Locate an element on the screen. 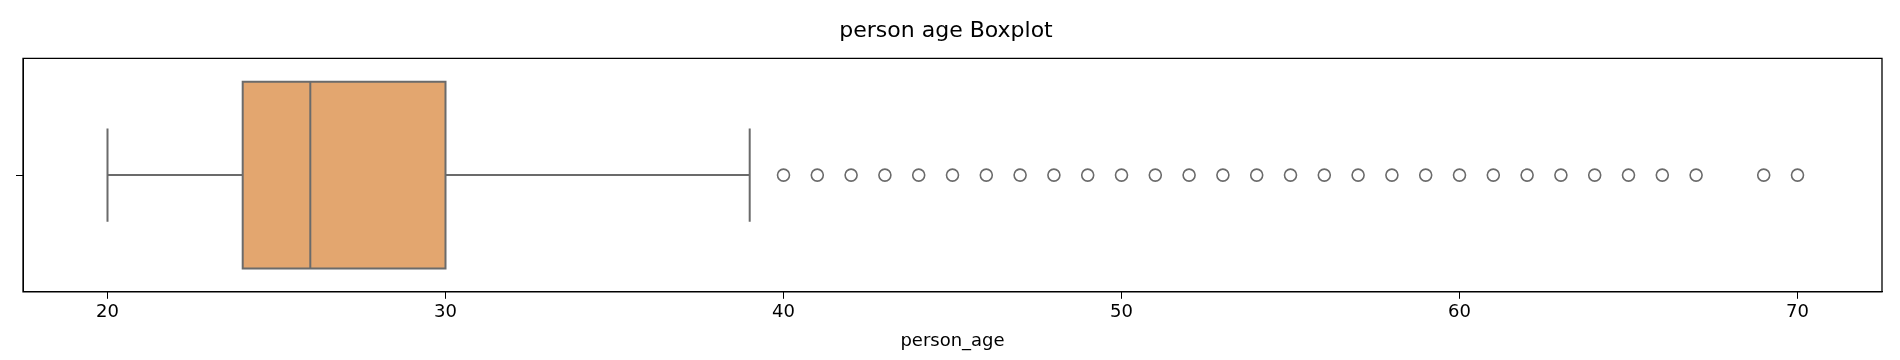 The width and height of the screenshot is (1900, 360). x-tick-label: 70 is located at coordinates (1797, 311).